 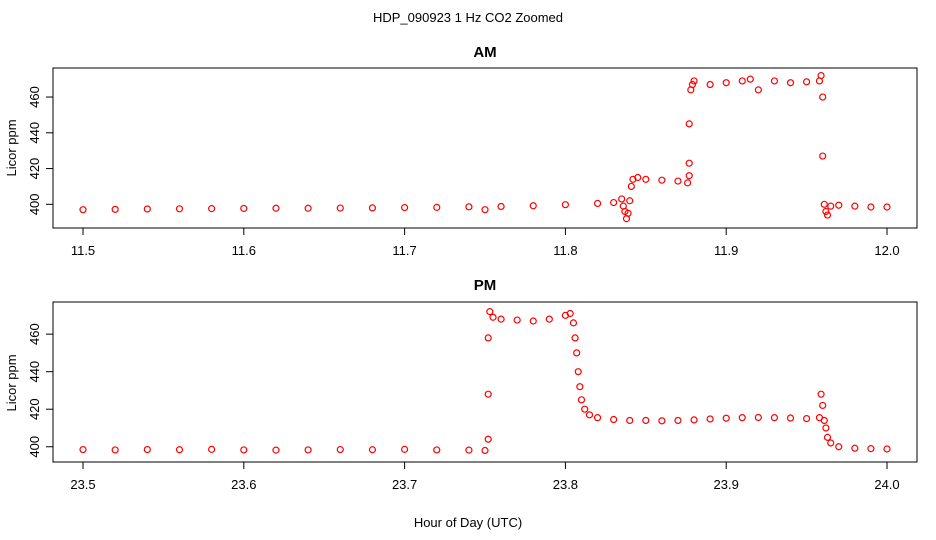 What do you see at coordinates (468, 17) in the screenshot?
I see `figure-title: HDP_090923 1 Hz CO2 Zoomed` at bounding box center [468, 17].